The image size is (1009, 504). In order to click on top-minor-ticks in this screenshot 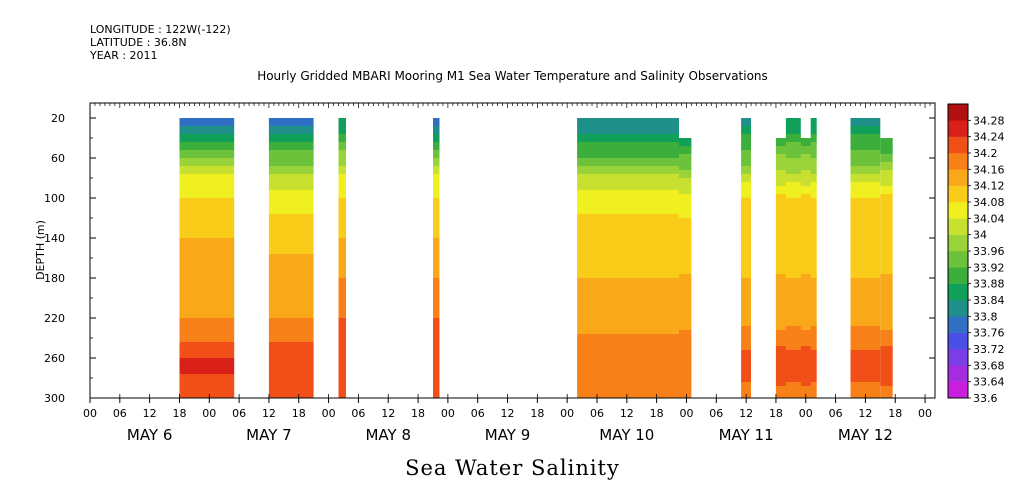, I will do `click(512, 105)`.